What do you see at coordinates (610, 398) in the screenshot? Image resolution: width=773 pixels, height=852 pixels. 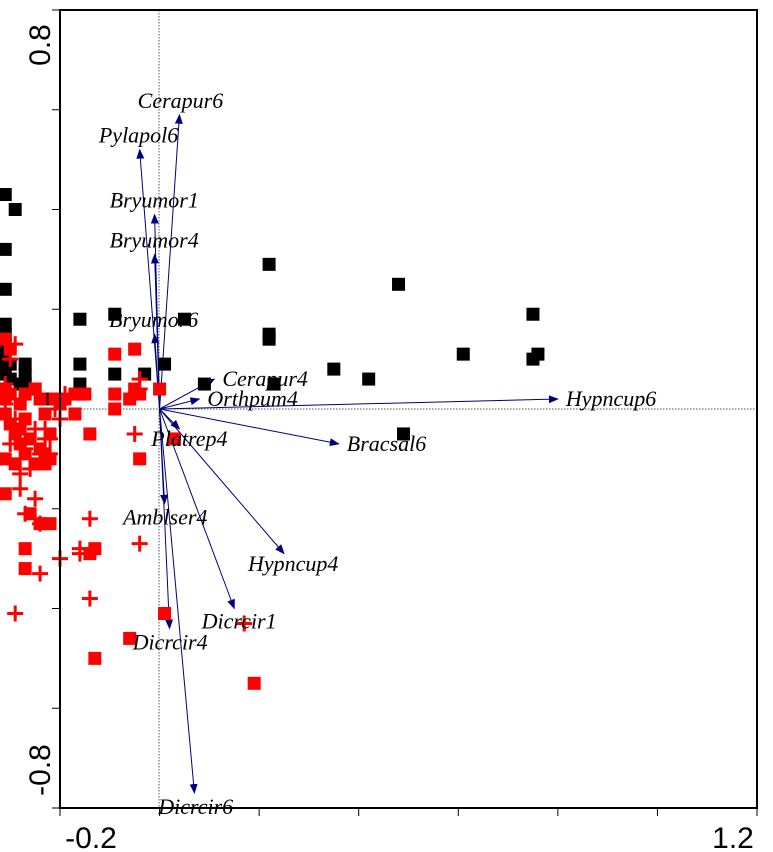 I see `species-label: Hypncup6` at bounding box center [610, 398].